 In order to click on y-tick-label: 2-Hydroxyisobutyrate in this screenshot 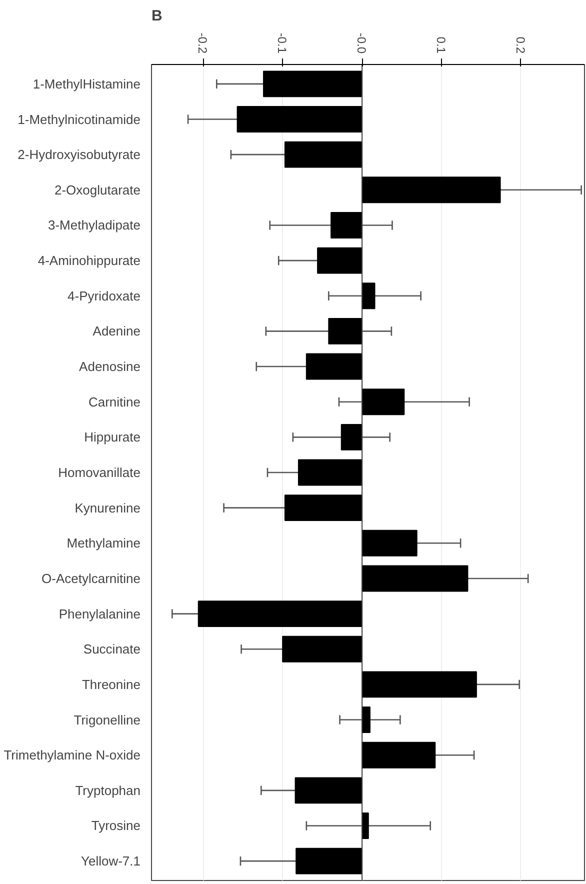, I will do `click(79, 154)`.